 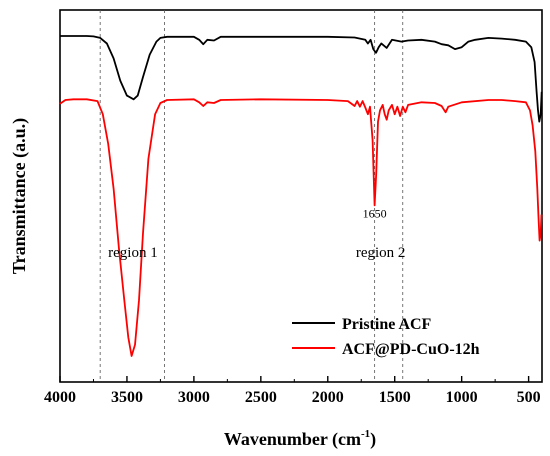 What do you see at coordinates (292, 391) in the screenshot?
I see `x-axis-ticks: 4000 3500 3000 2500 2000 1500 1000 500` at bounding box center [292, 391].